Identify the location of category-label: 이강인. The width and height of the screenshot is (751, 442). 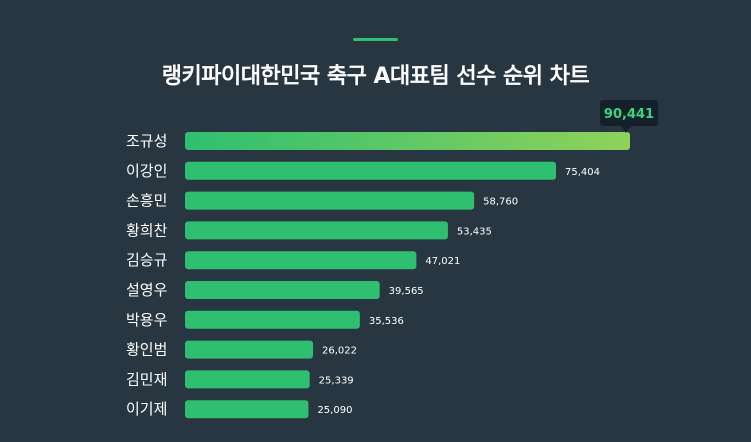
(146, 171).